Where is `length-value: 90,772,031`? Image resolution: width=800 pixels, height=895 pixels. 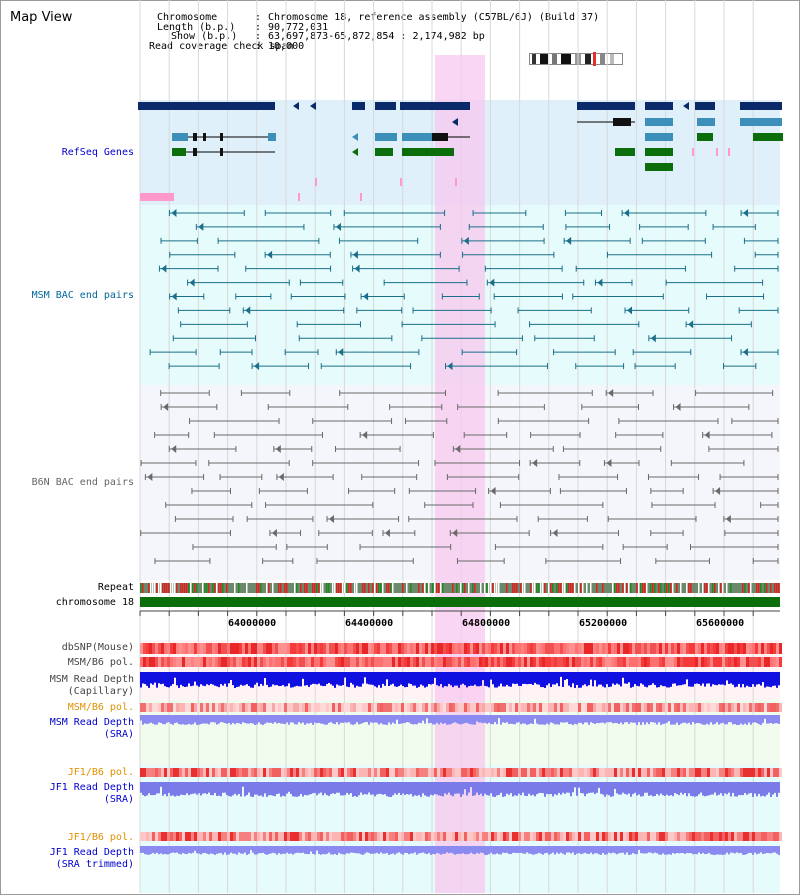 length-value: 90,772,031 is located at coordinates (298, 27).